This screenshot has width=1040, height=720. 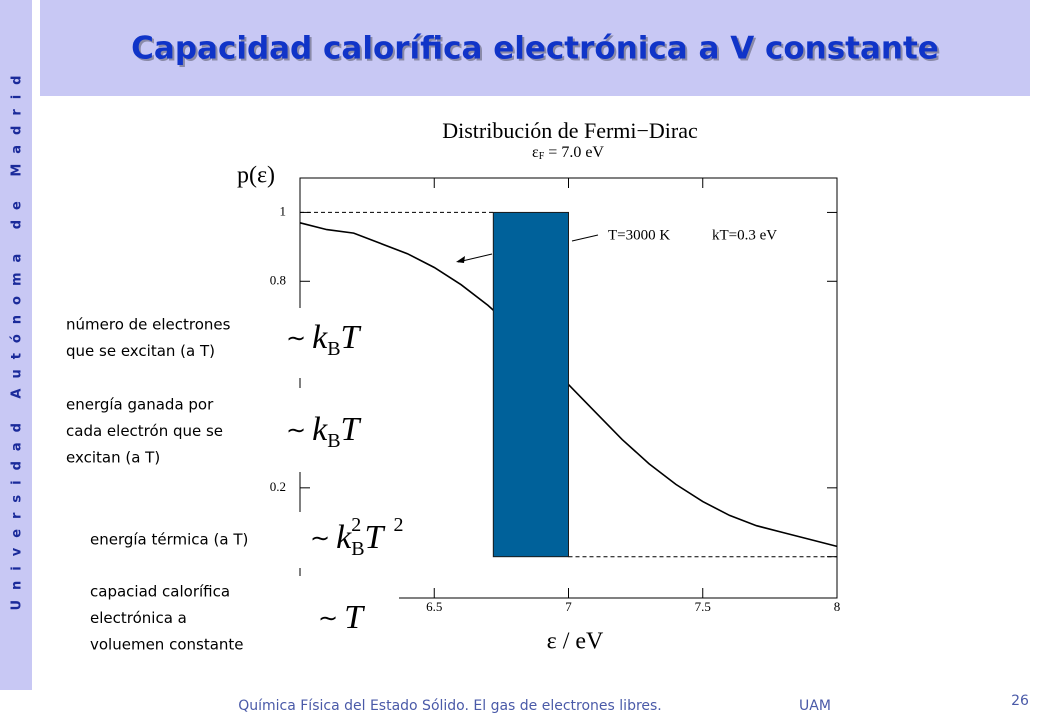 I want to click on title-bar, so click(x=535, y=48).